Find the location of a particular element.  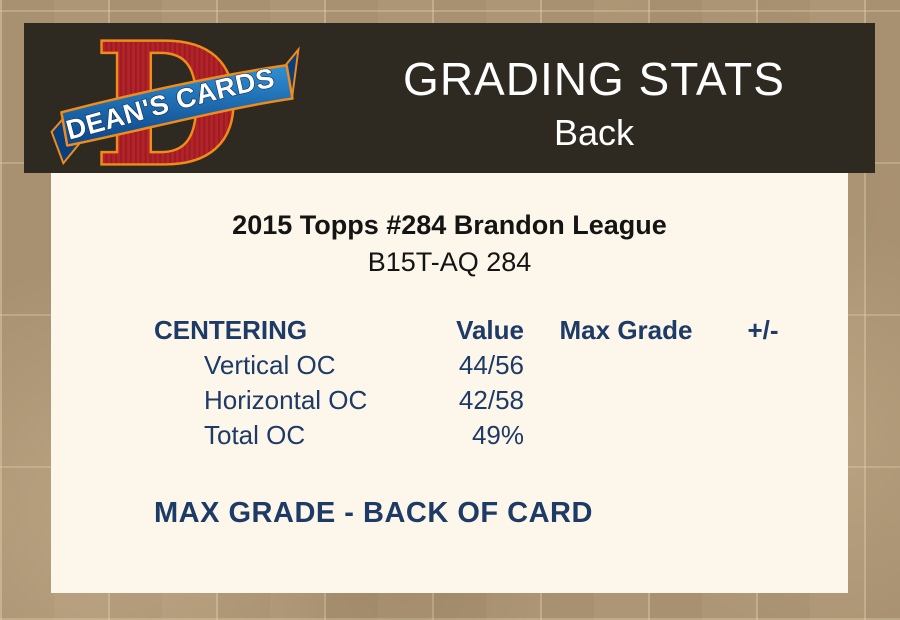

stat-max-grade-horizontal-oc is located at coordinates (626, 400).